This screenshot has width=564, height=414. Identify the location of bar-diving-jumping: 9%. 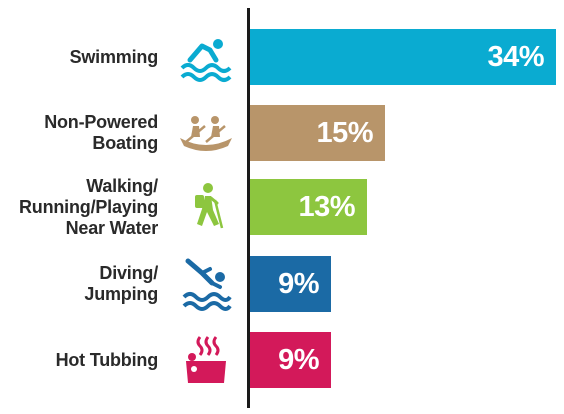
(290, 284).